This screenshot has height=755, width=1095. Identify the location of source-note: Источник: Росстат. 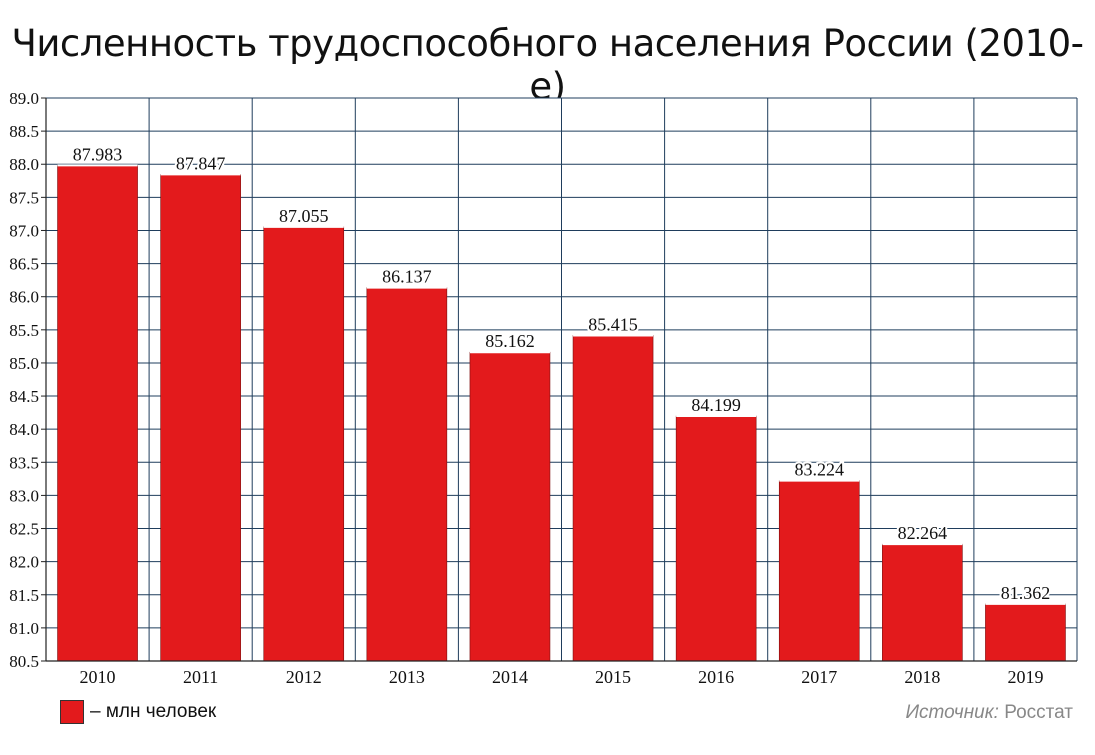
(989, 713).